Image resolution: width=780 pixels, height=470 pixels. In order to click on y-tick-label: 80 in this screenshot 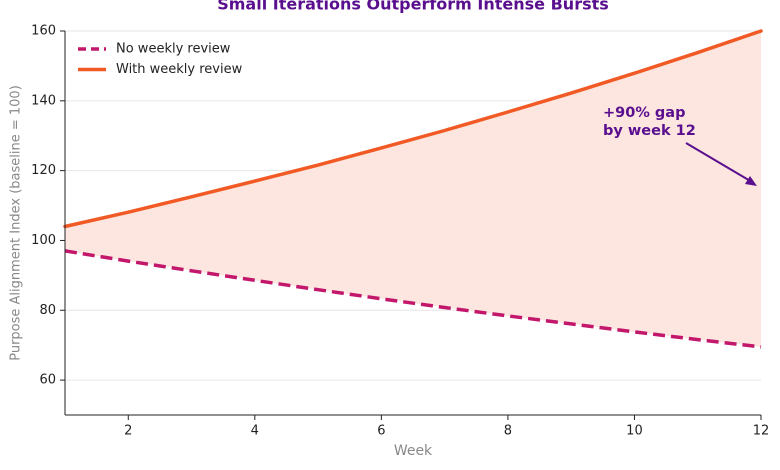, I will do `click(47, 310)`.